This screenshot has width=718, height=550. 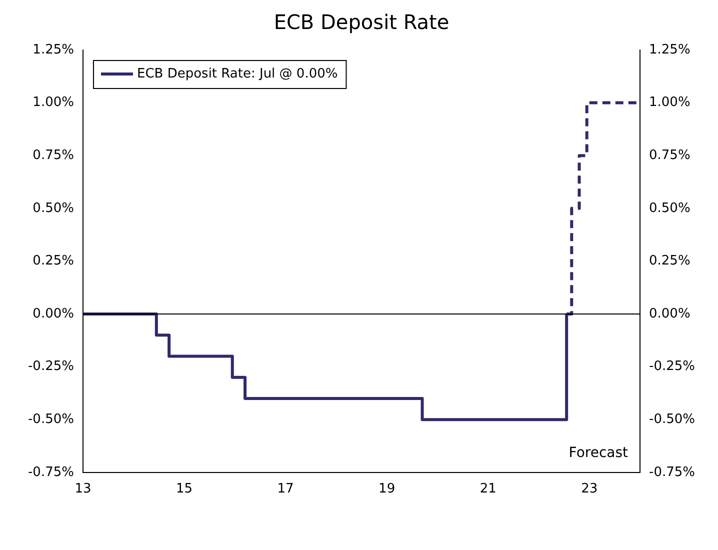 What do you see at coordinates (488, 489) in the screenshot?
I see `x-tick-label: 21` at bounding box center [488, 489].